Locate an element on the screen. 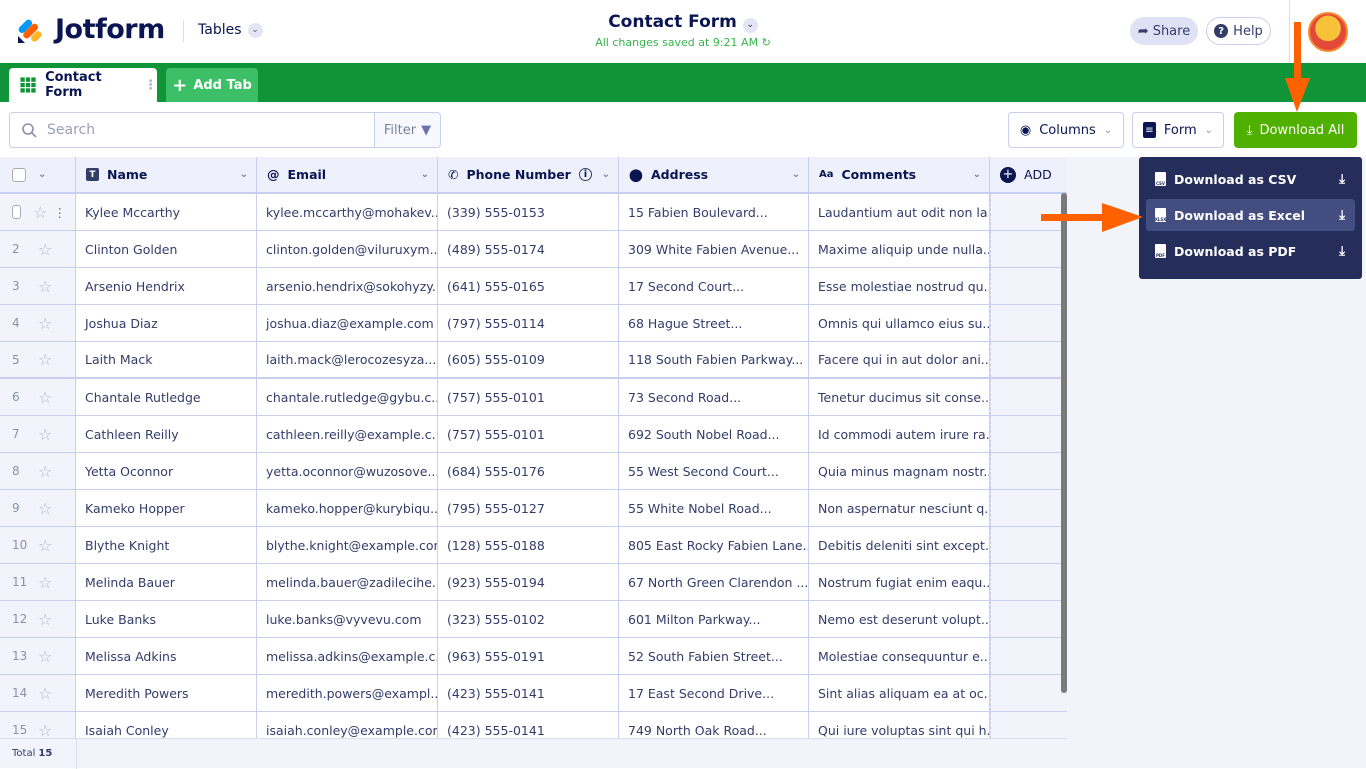 The height and width of the screenshot is (769, 1366). table-cell: Kylee Mccarthy is located at coordinates (166, 212).